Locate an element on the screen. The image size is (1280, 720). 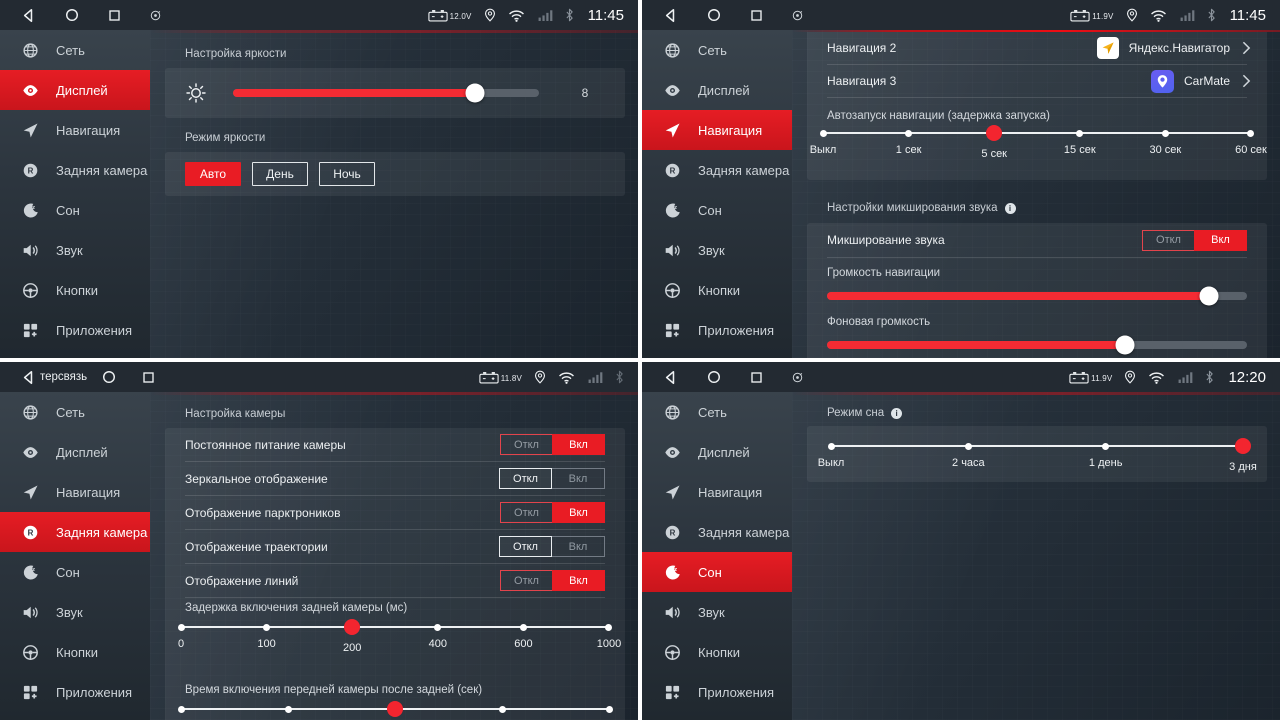
camera-power-toggle: Откл Вкл is located at coordinates (552, 444).